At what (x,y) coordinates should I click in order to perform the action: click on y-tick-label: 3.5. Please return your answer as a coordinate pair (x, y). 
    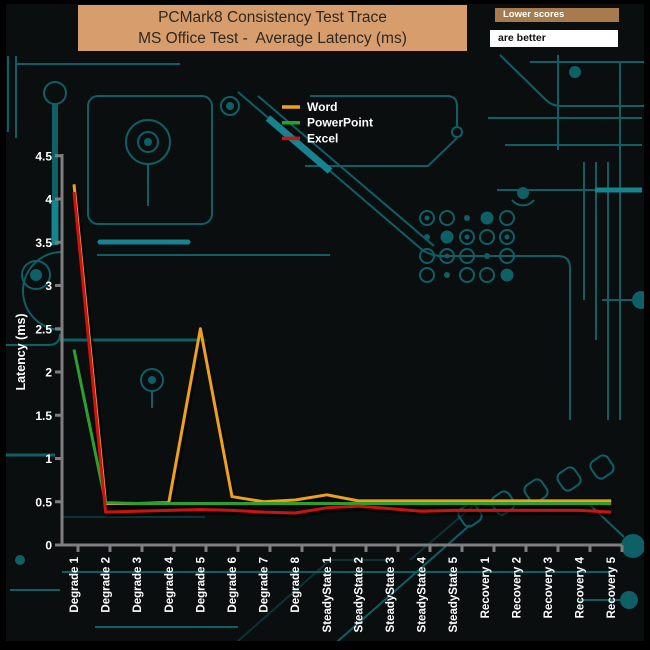
    Looking at the image, I should click on (43, 243).